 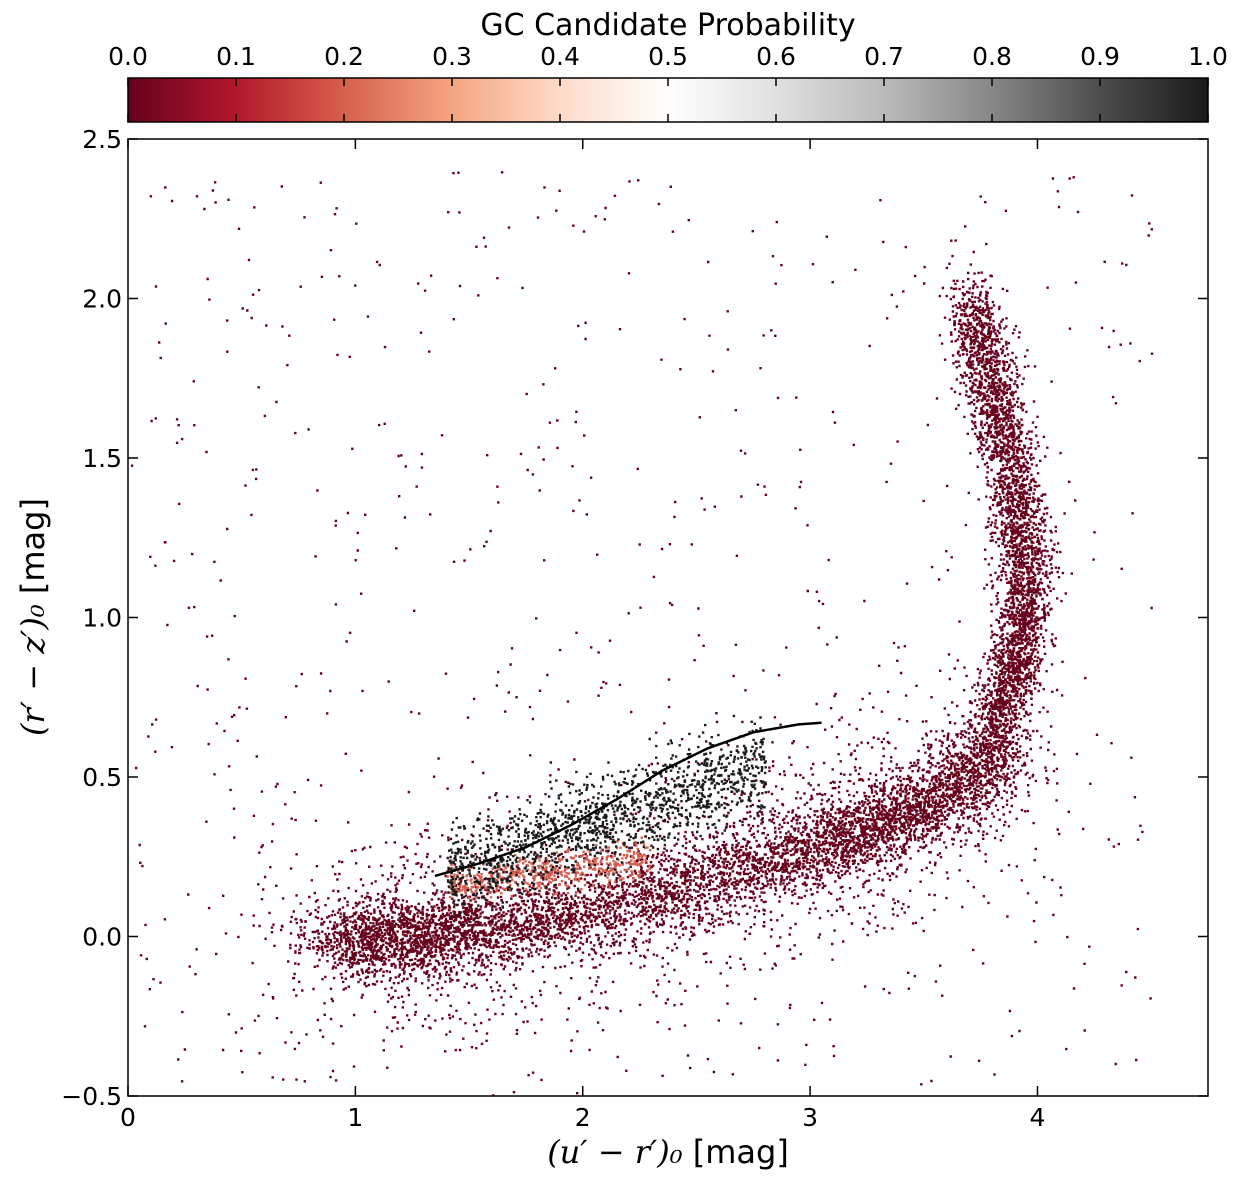 What do you see at coordinates (810, 1117) in the screenshot?
I see `x-tick-label-3: 3` at bounding box center [810, 1117].